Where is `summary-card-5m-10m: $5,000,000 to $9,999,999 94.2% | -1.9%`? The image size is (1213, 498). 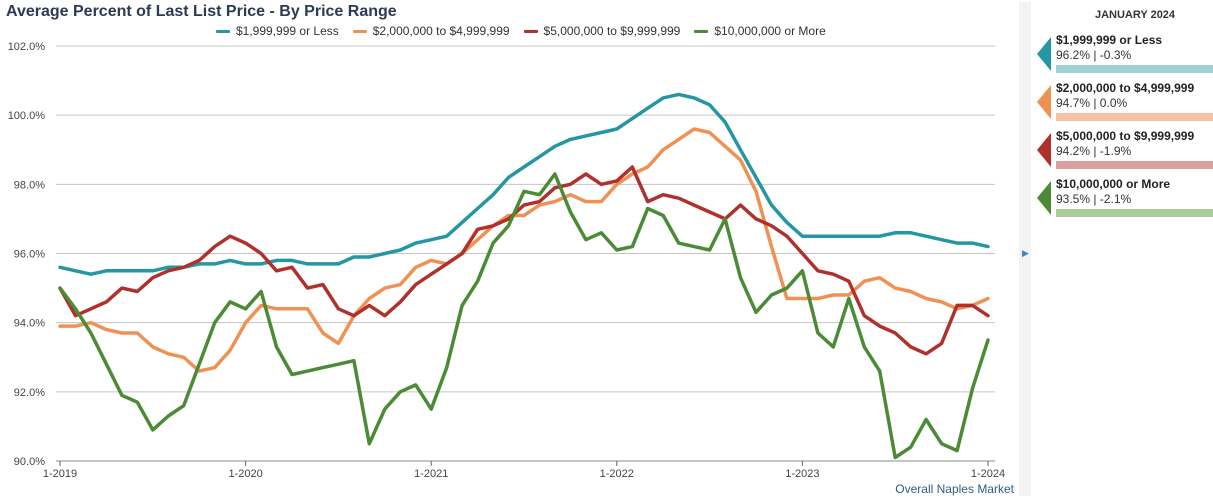
summary-card-5m-10m: $5,000,000 to $9,999,999 94.2% | -1.9% is located at coordinates (1125, 150).